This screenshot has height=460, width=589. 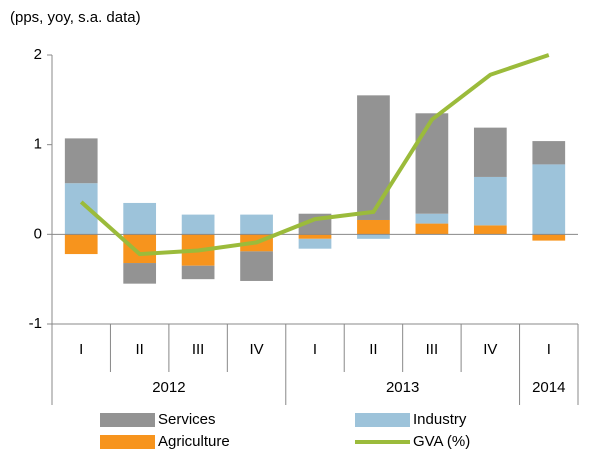 What do you see at coordinates (38, 54) in the screenshot?
I see `y-tick-label: 2` at bounding box center [38, 54].